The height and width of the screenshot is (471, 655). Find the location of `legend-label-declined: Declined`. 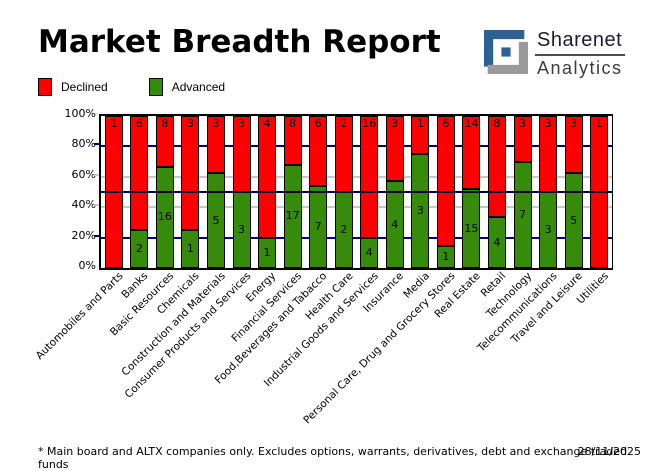

legend-label-declined: Declined is located at coordinates (84, 87).